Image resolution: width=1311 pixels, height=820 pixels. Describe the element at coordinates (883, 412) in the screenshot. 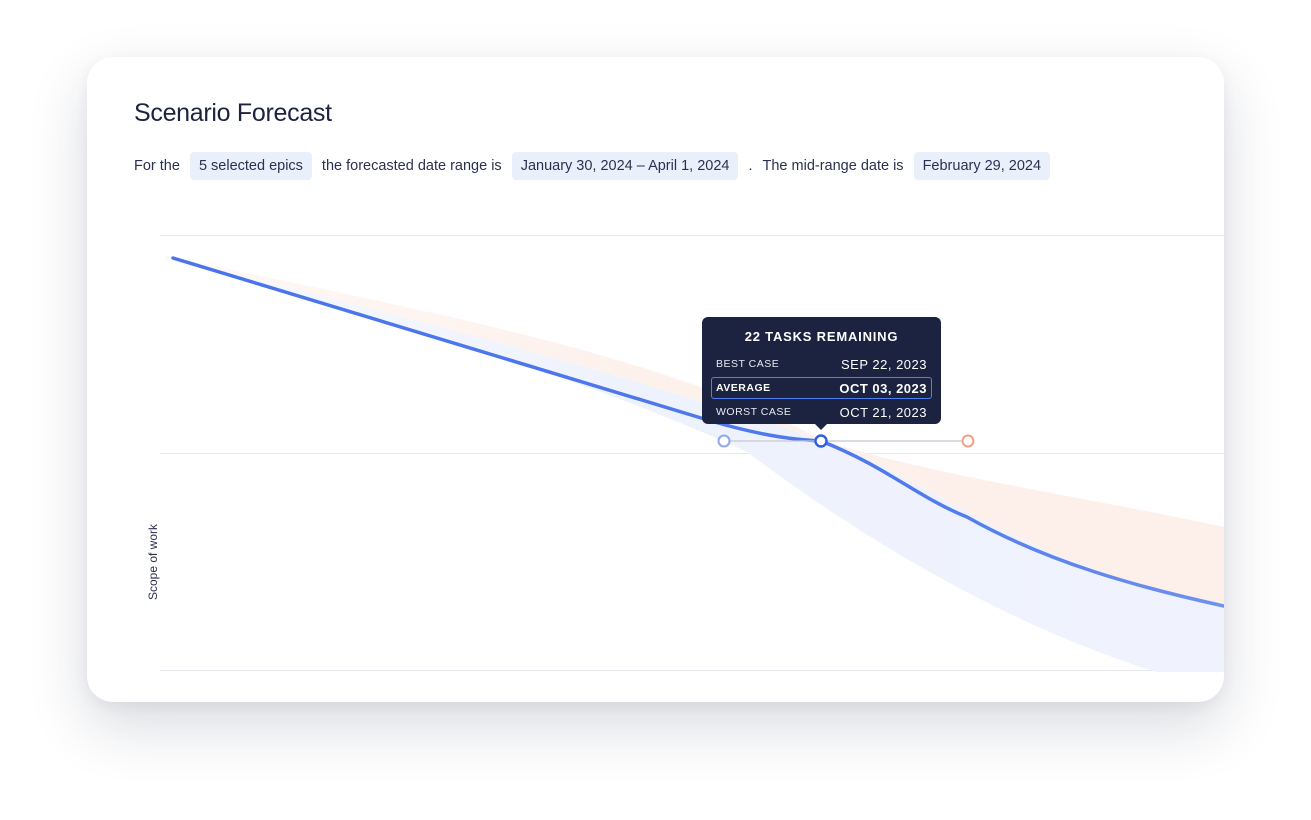

I see `tooltip-row-value: OCT 21, 2023` at that location.